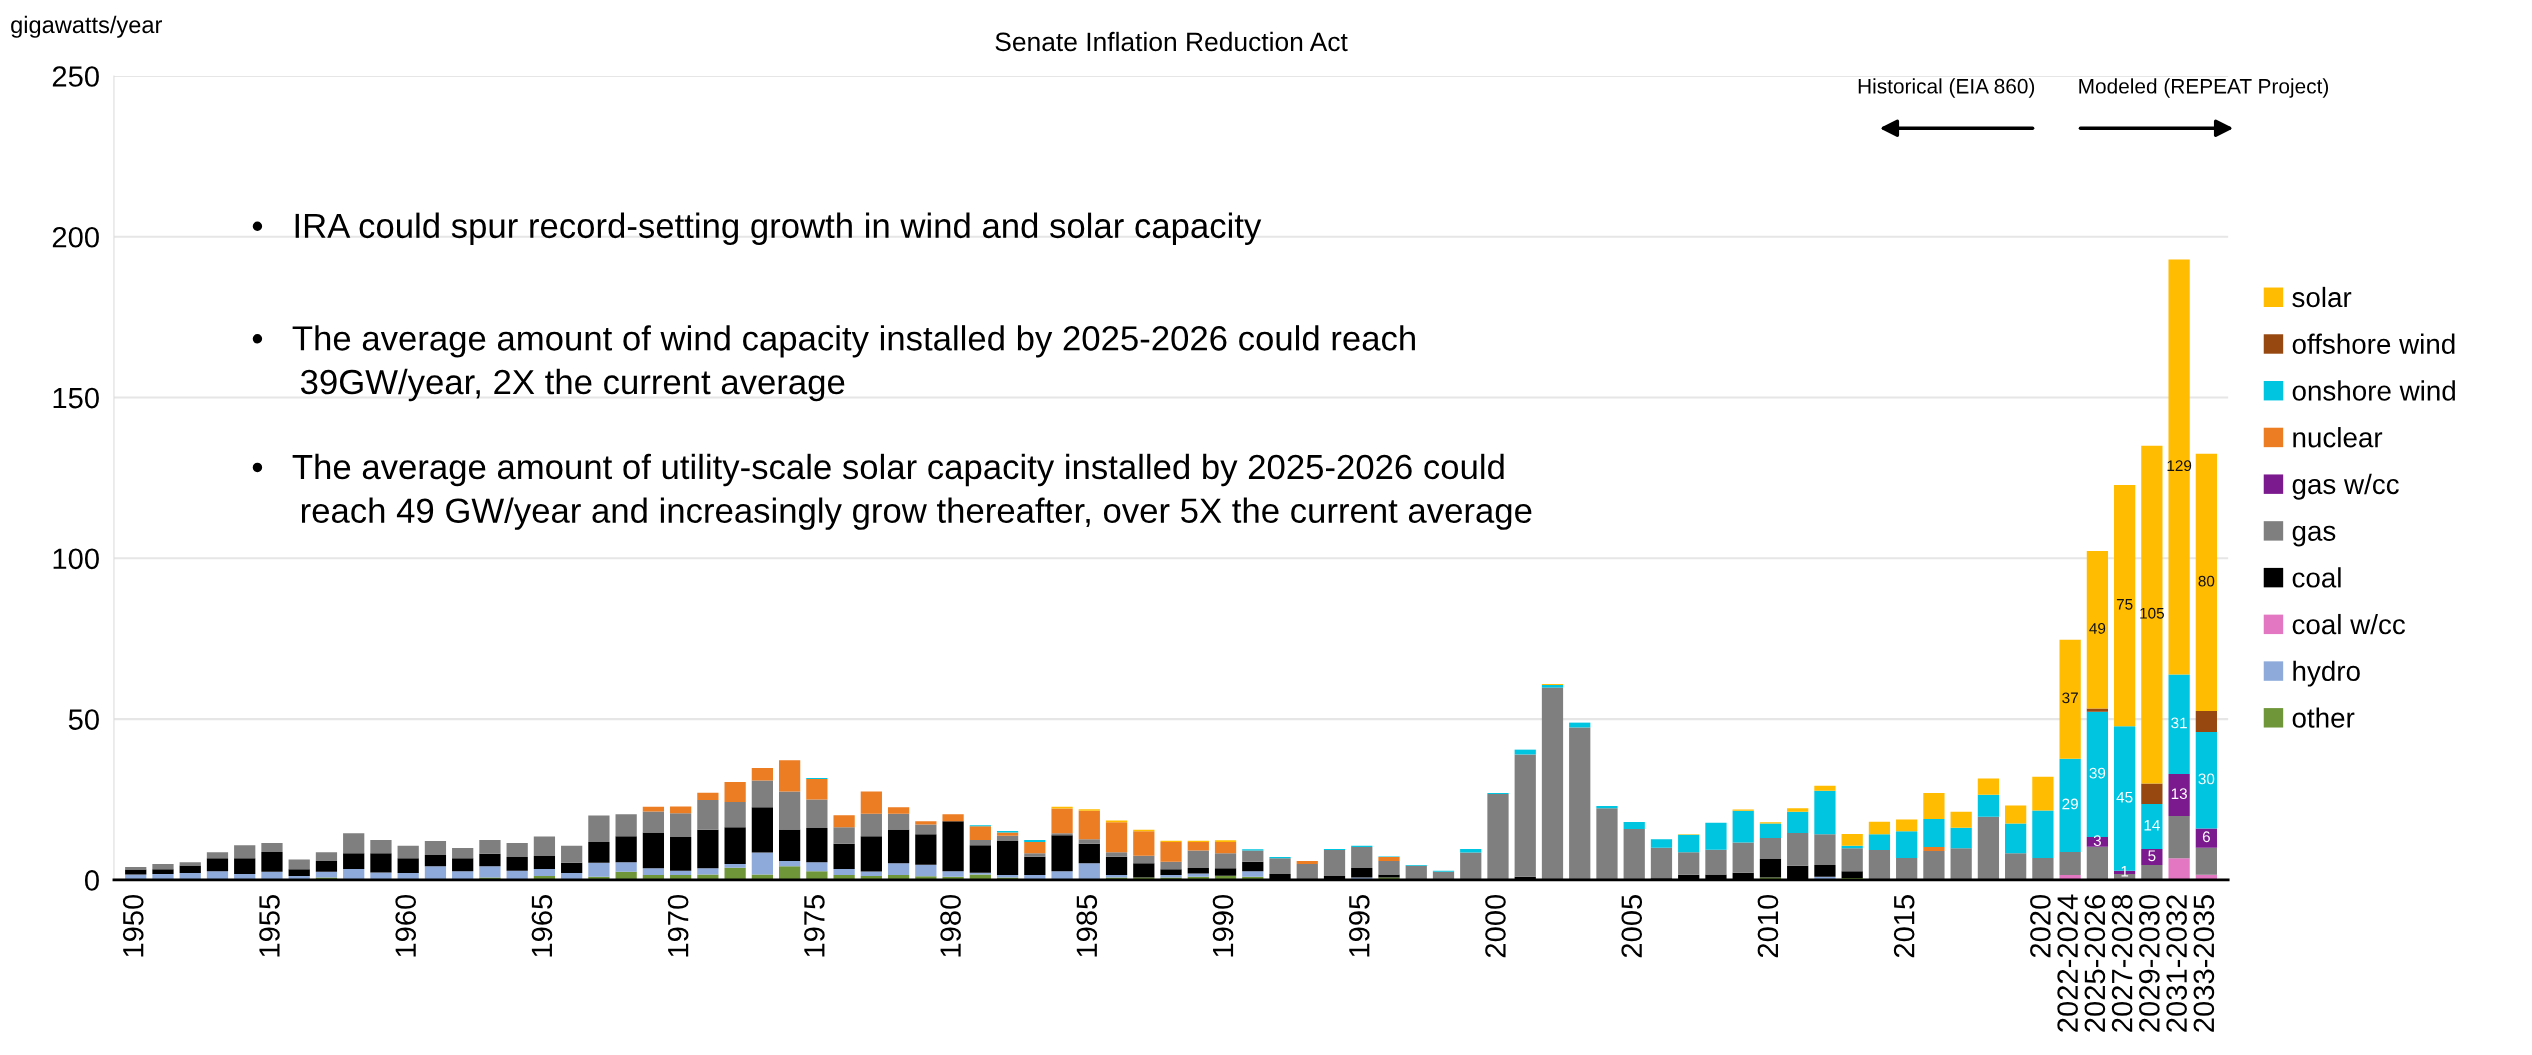 This screenshot has width=2532, height=1055. I want to click on data-label: 13, so click(2179, 794).